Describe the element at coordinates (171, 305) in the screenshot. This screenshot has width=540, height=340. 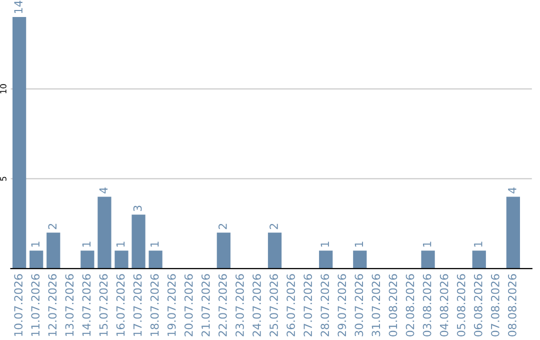
I see `x-tick-label: 19.07.2026` at that location.